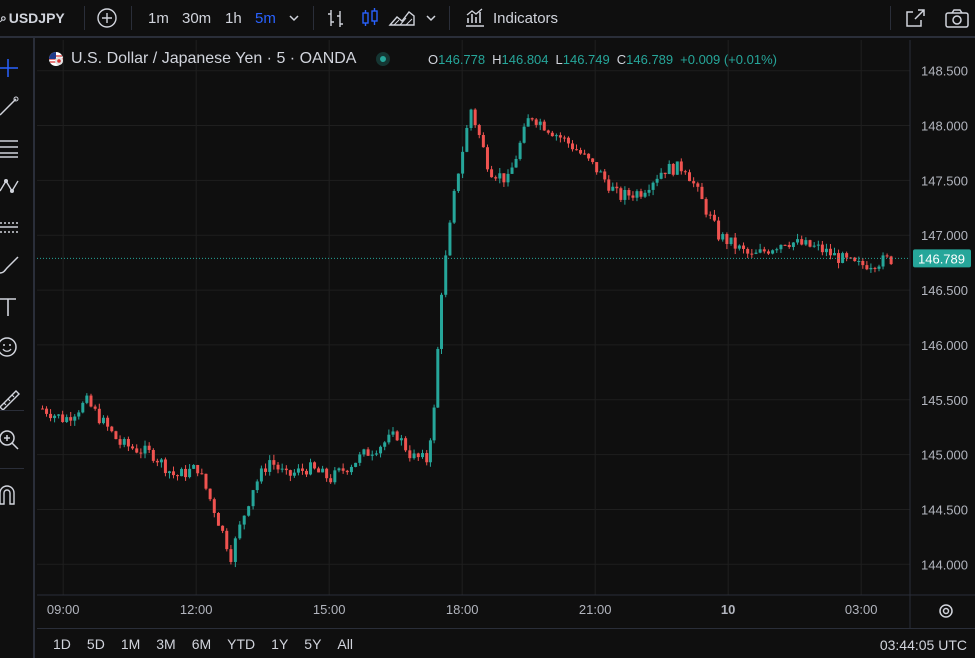 This screenshot has width=975, height=658. Describe the element at coordinates (214, 58) in the screenshot. I see `symbol-title: U.S. Dollar / Japanese Yen · 5 · OANDA` at that location.